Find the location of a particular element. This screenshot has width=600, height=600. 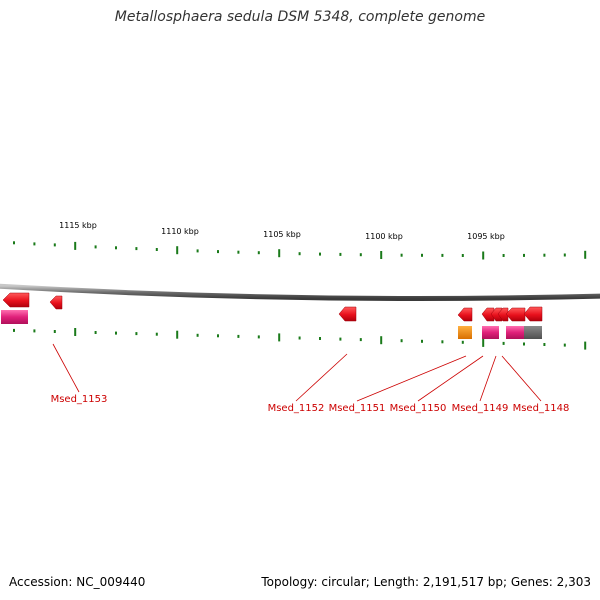

accession-label: Accession: NC_009440 is located at coordinates (77, 582).